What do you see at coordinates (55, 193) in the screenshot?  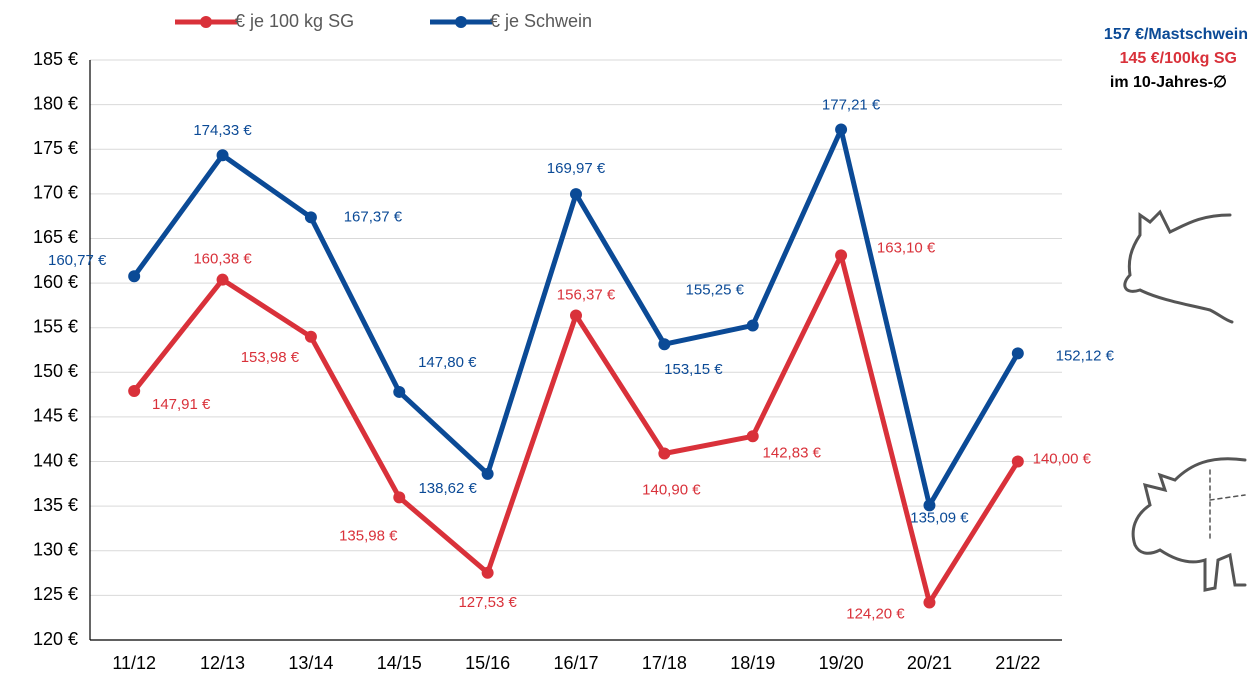 I see `y-tick-label: 170 €` at bounding box center [55, 193].